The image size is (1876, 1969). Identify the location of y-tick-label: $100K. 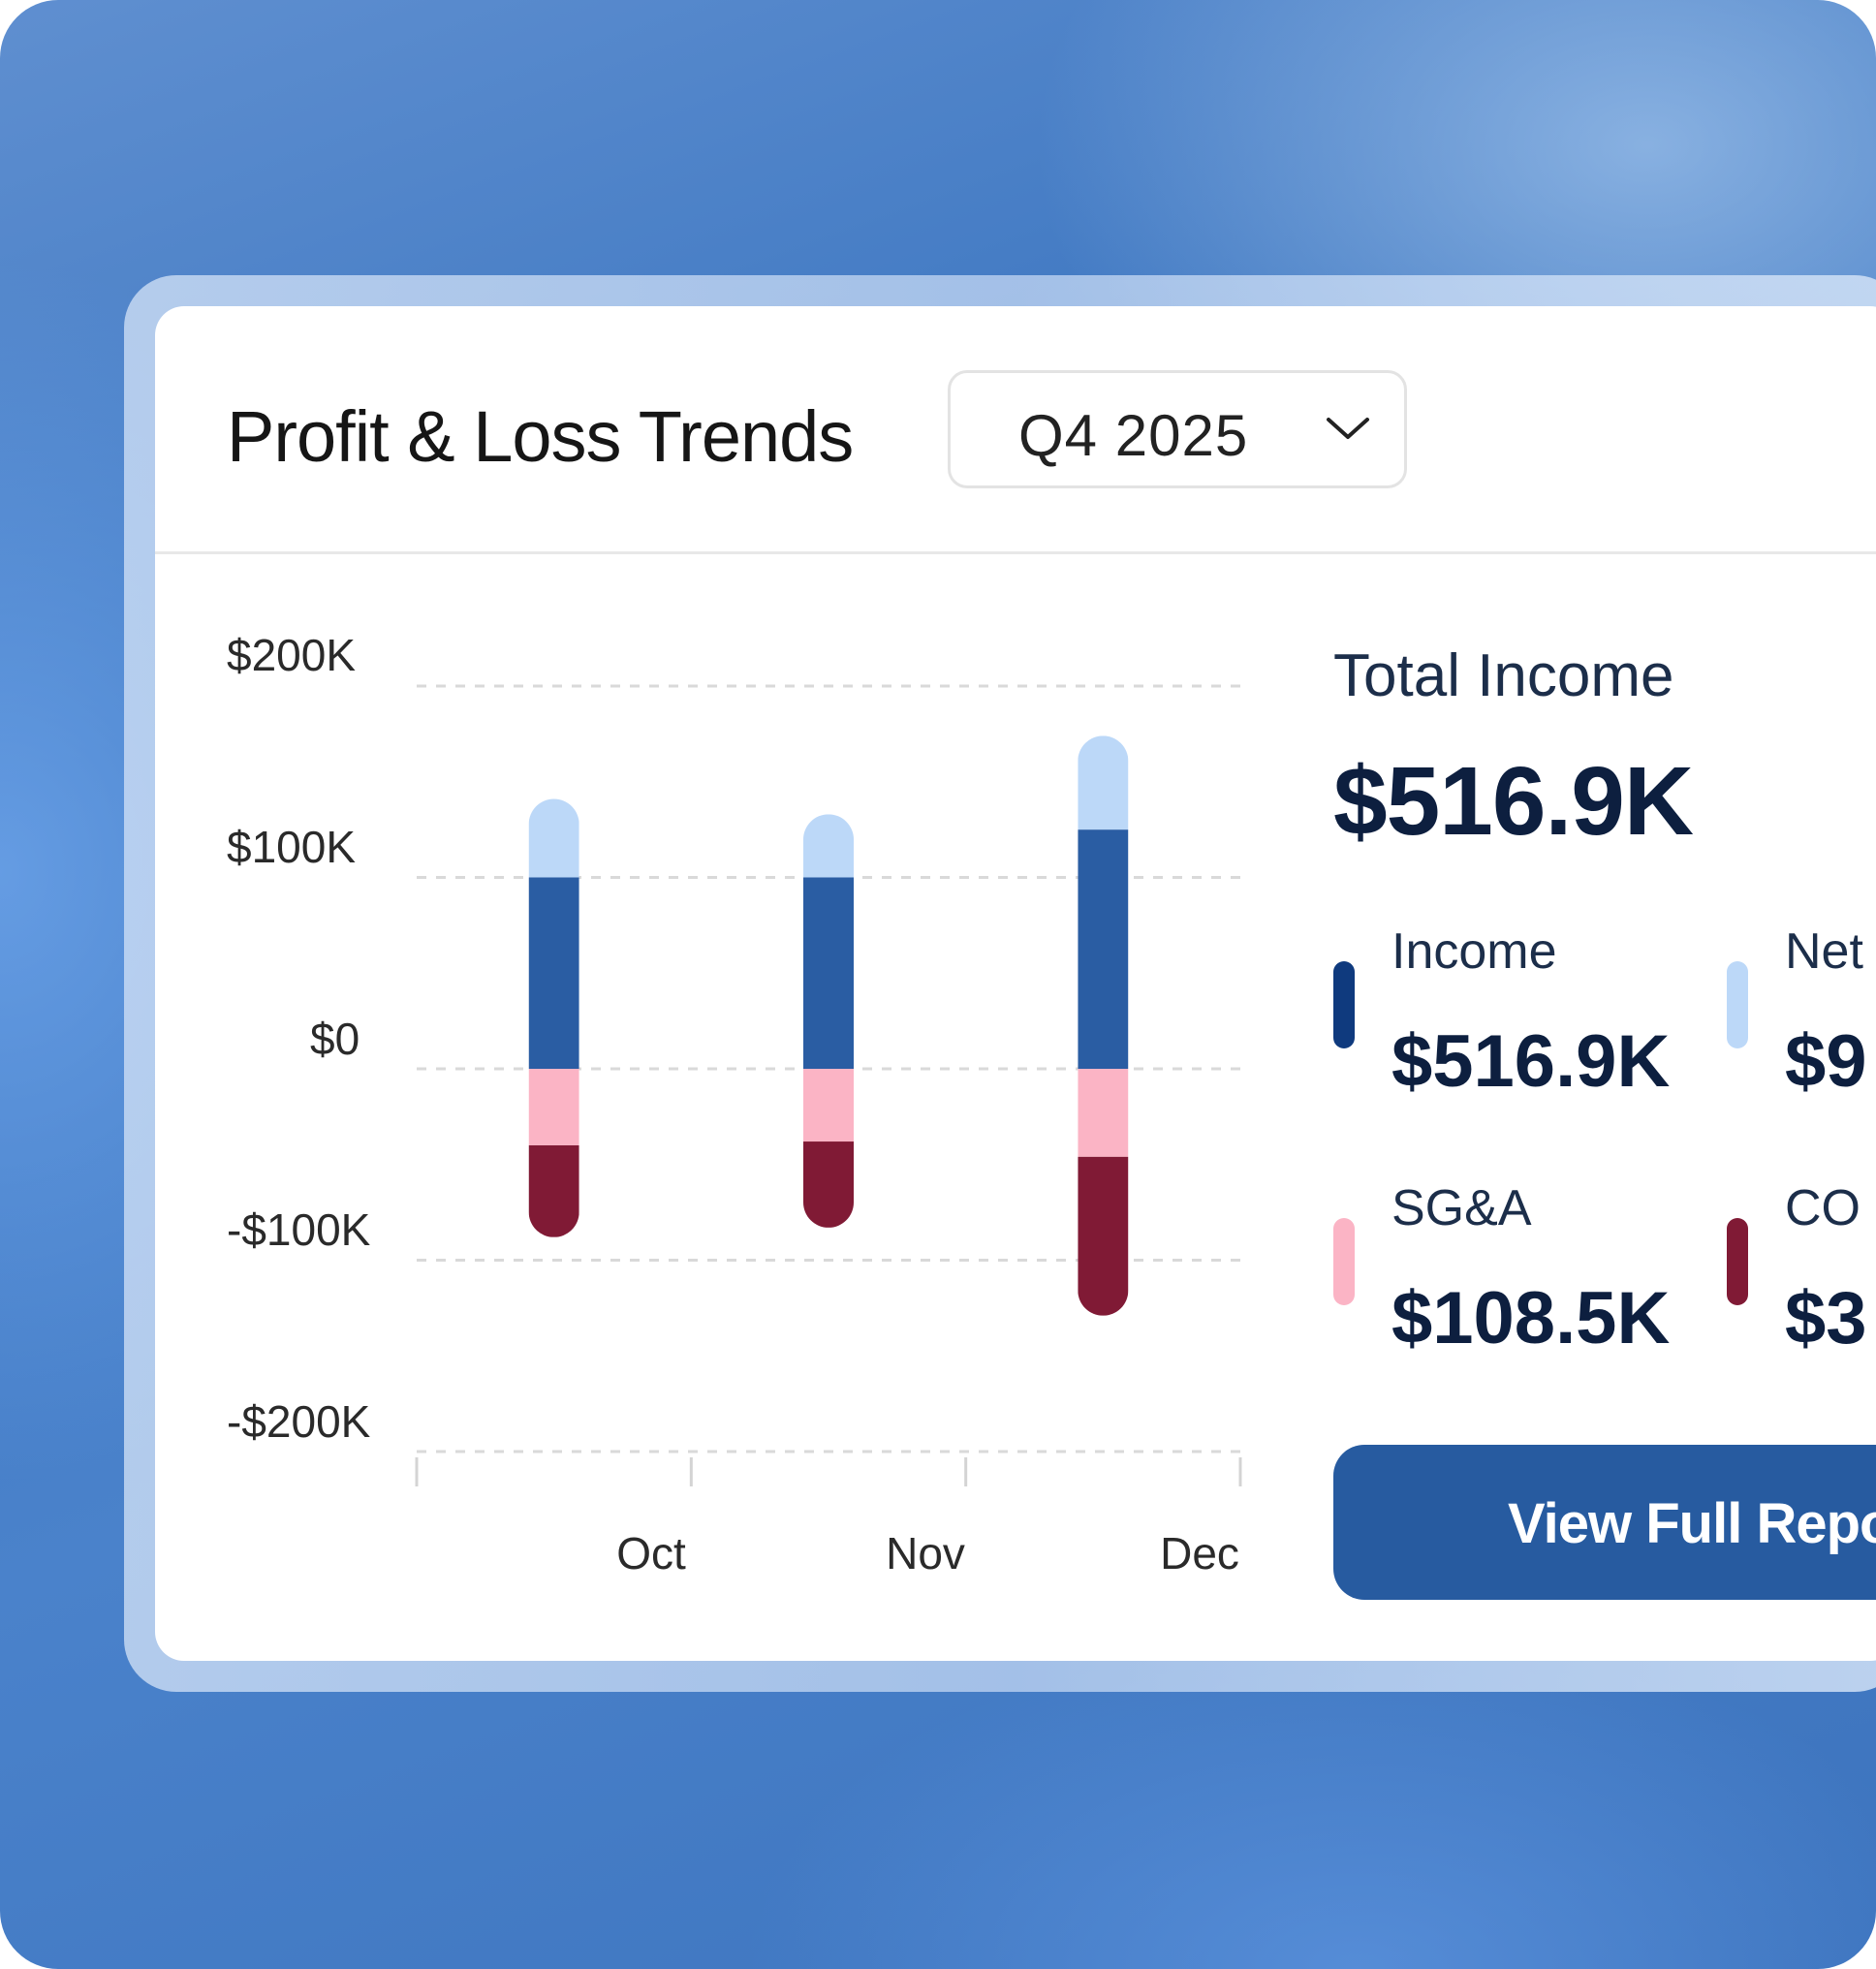
(292, 847).